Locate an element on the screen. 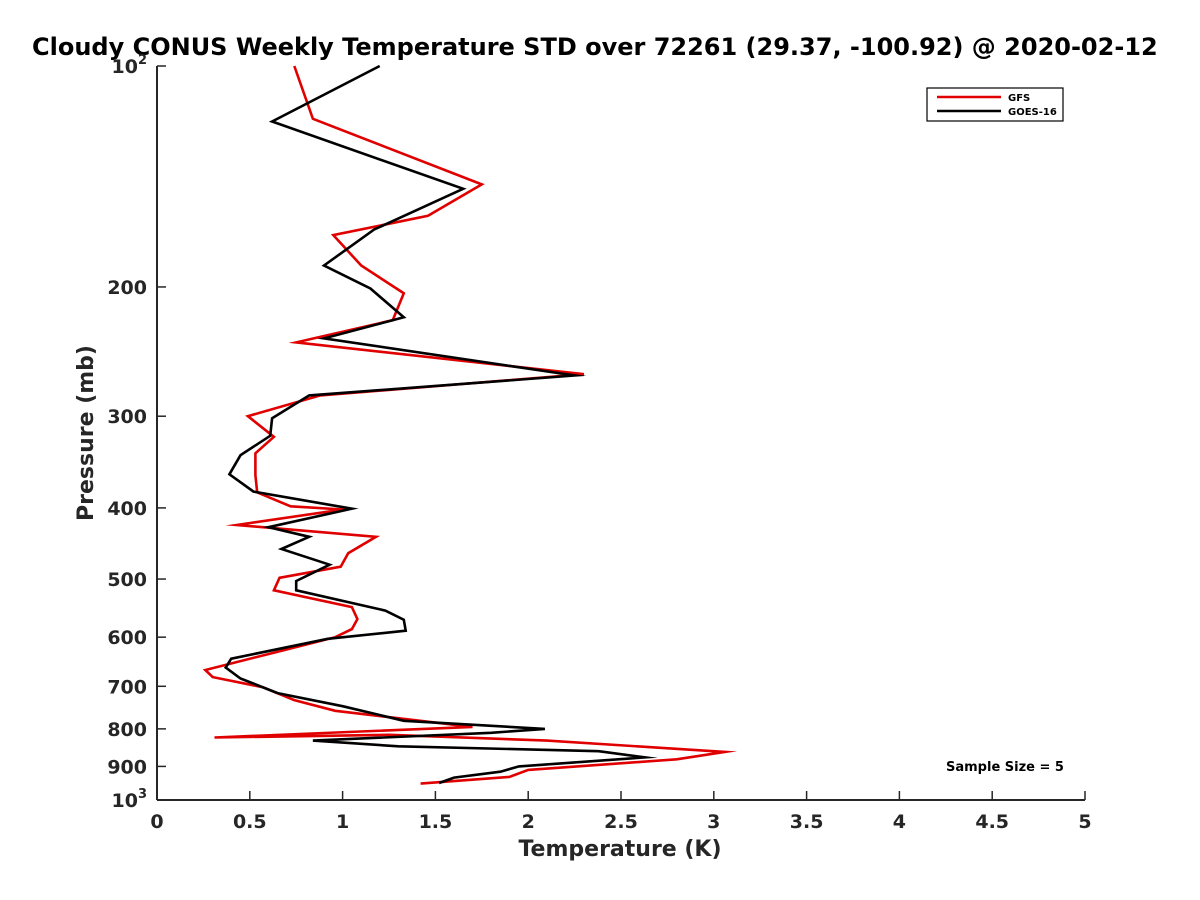  y-tick-label: 600 is located at coordinates (127, 638).